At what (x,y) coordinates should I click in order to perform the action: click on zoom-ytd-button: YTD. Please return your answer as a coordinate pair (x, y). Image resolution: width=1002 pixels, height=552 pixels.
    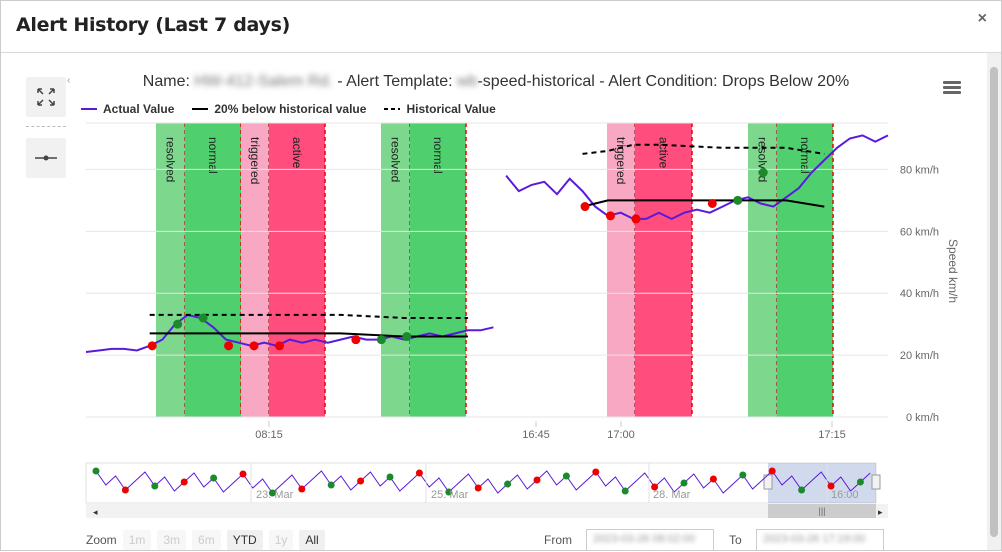
    Looking at the image, I should click on (244, 540).